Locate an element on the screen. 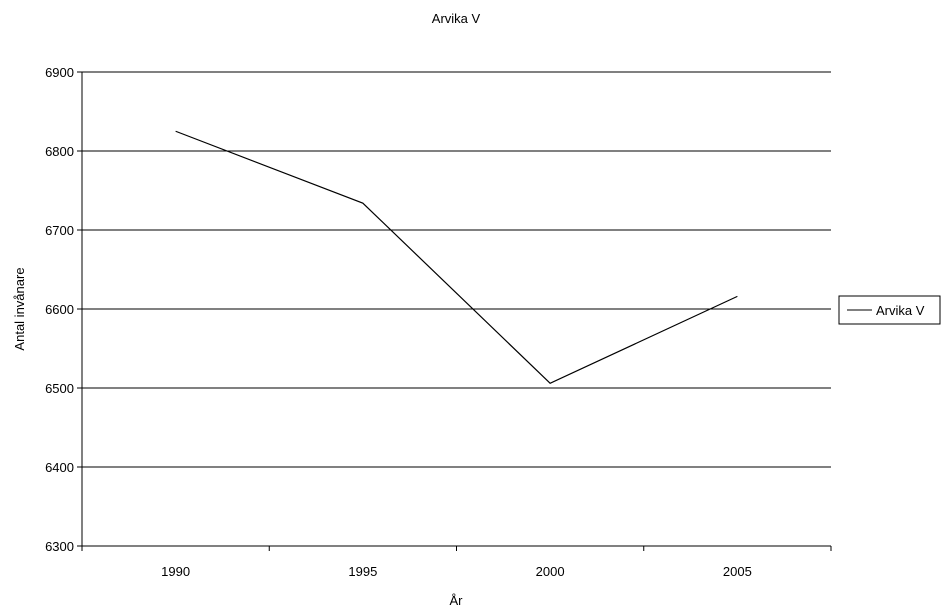 The width and height of the screenshot is (952, 613). x-tick-label-1990: 1990 is located at coordinates (175, 571).